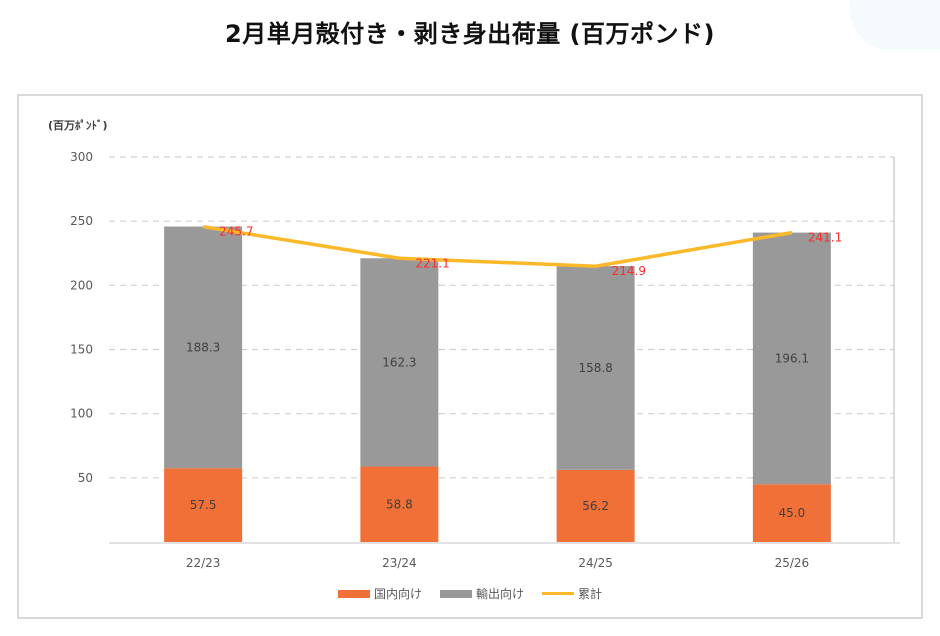 The image size is (940, 636). Describe the element at coordinates (792, 563) in the screenshot. I see `x-tick-label: 25/26` at that location.